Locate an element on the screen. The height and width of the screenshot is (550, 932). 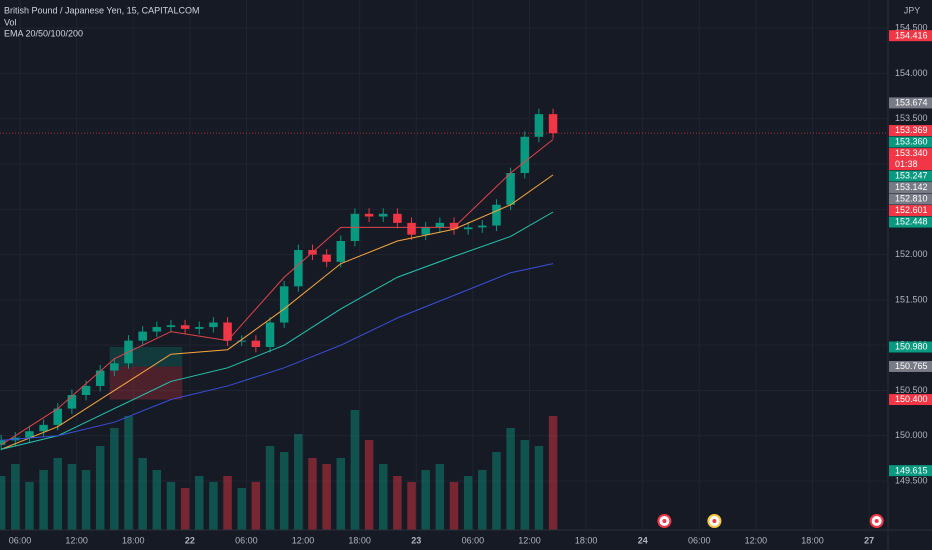
y-tick-label: 151.500 is located at coordinates (911, 299).